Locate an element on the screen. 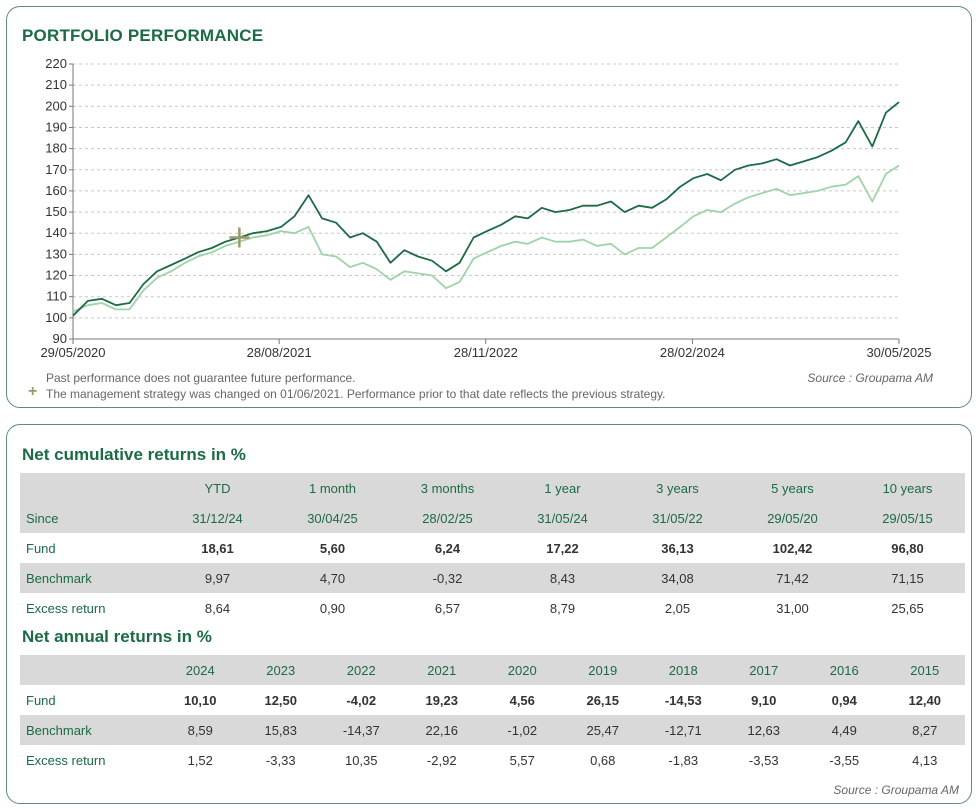  excess-value: -3,53 is located at coordinates (763, 760).